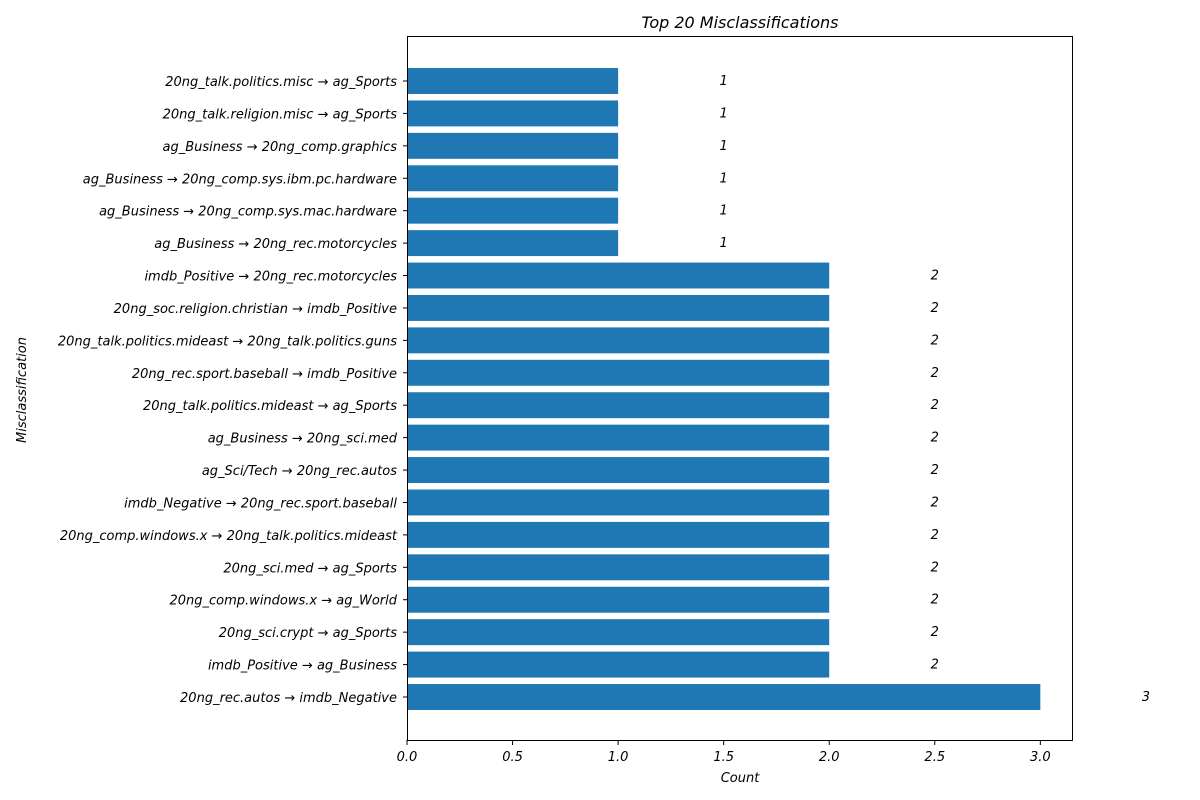  Describe the element at coordinates (270, 406) in the screenshot. I see `category-label: 20ng_talk.politics.mideast → ag_Sports` at that location.